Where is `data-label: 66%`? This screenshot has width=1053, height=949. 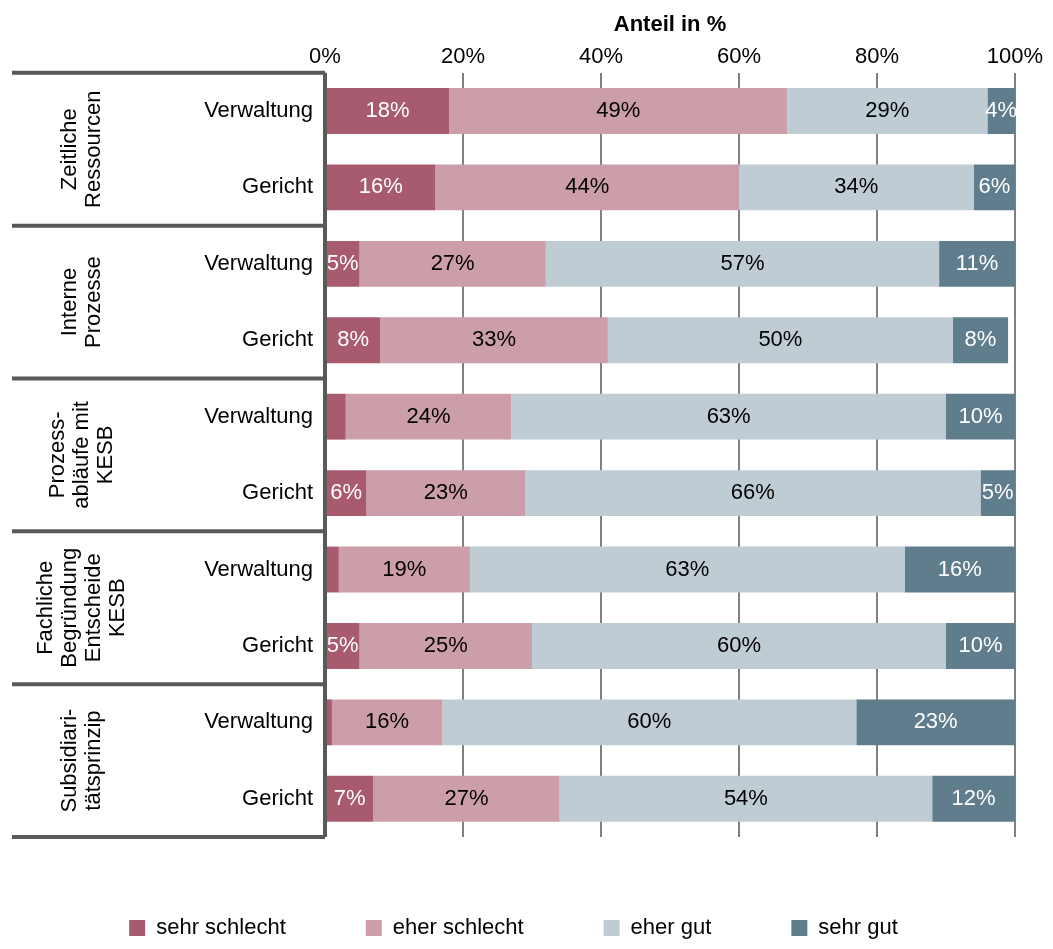 data-label: 66% is located at coordinates (752, 492).